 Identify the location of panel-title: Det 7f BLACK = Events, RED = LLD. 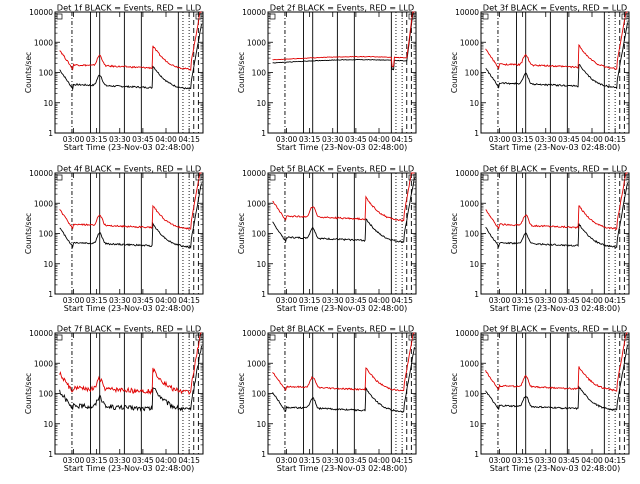
(129, 329).